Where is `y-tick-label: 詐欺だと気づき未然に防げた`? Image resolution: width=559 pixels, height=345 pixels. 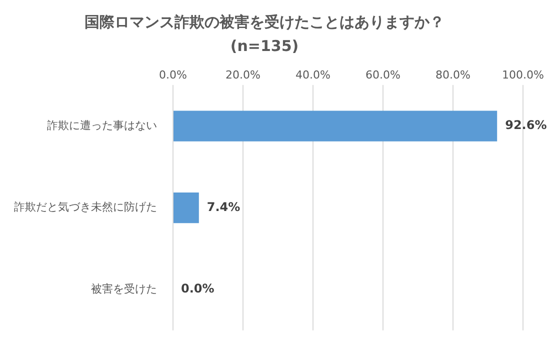 y-tick-label: 詐欺だと気づき未然に防げた is located at coordinates (85, 207).